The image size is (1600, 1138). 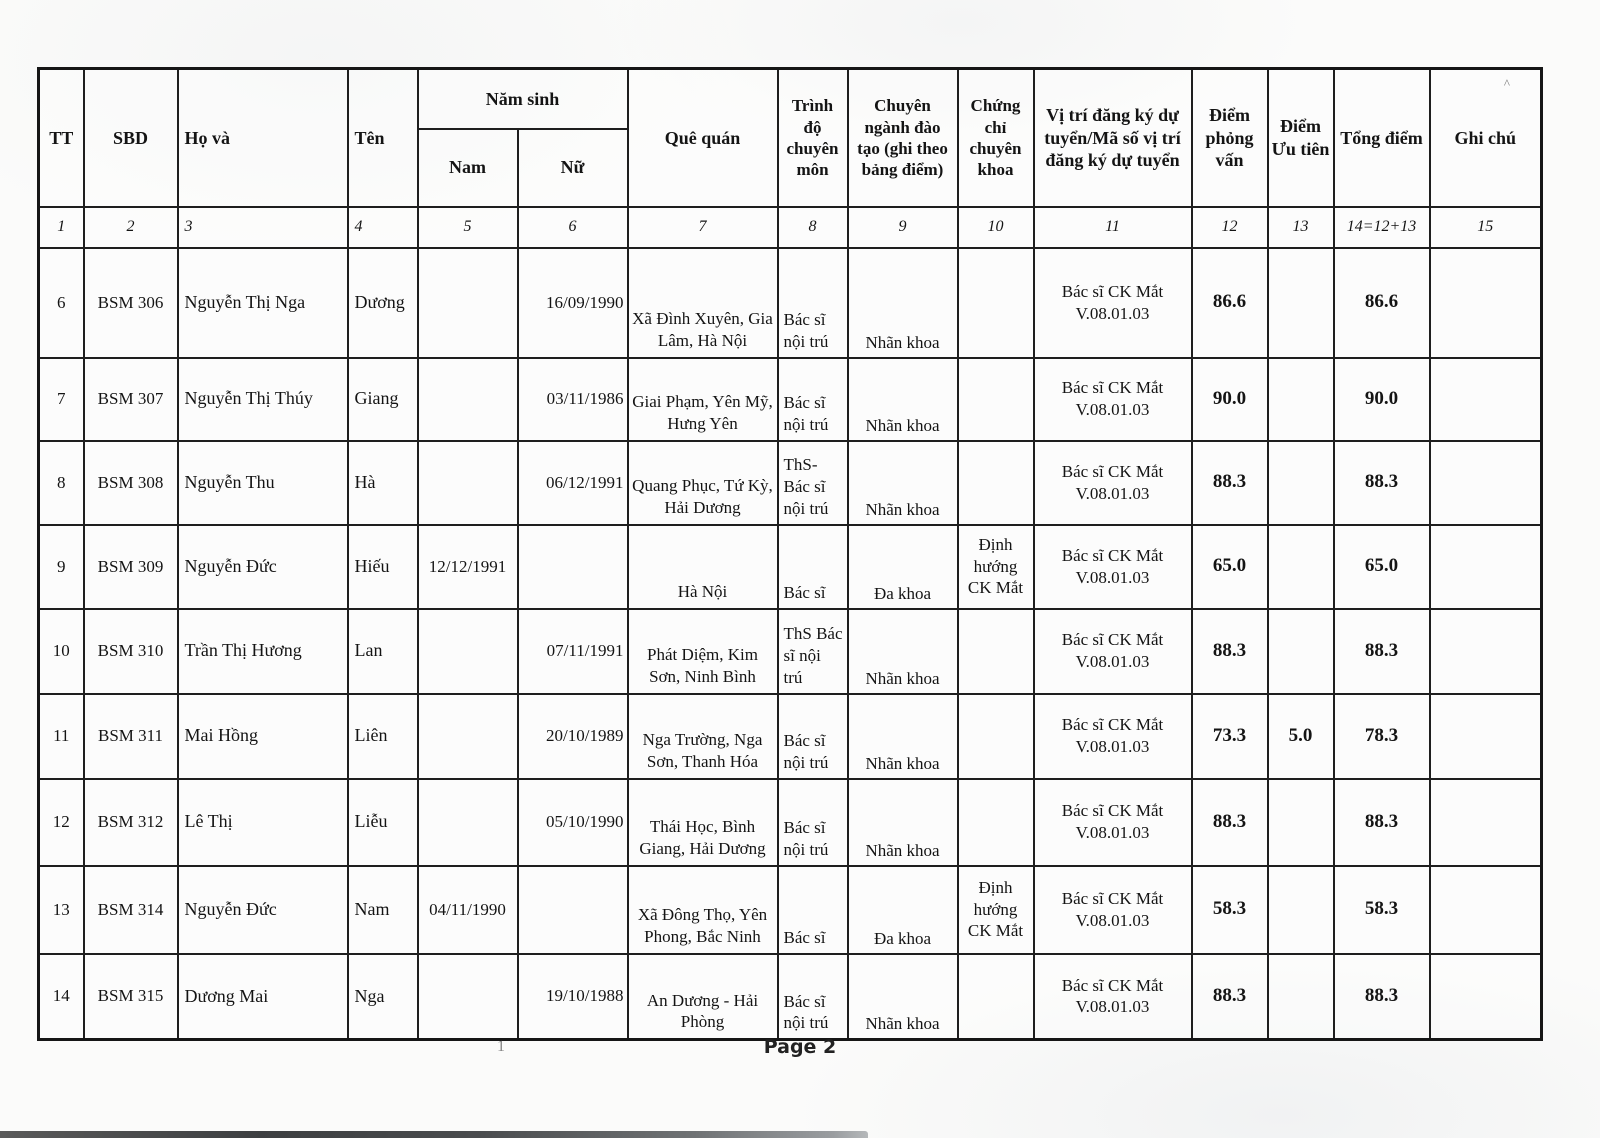 What do you see at coordinates (61, 822) in the screenshot?
I see `cell-tt: 12` at bounding box center [61, 822].